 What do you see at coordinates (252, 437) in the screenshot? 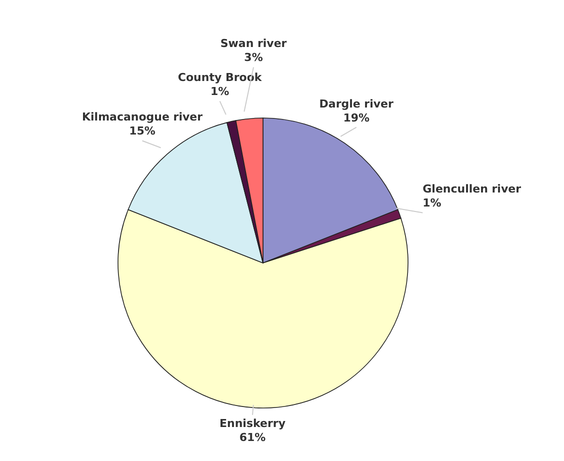
I see `data-label: 61%` at bounding box center [252, 437].